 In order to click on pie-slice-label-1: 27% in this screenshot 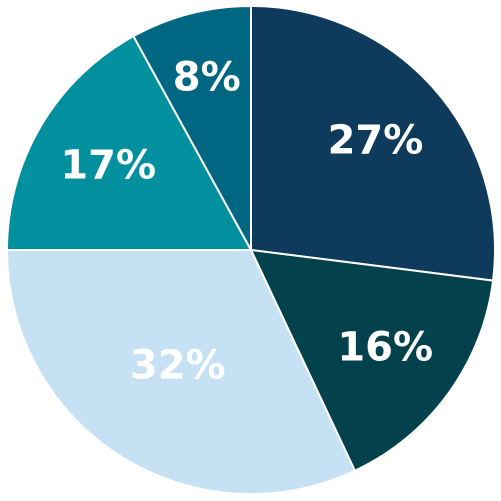, I will do `click(376, 140)`.